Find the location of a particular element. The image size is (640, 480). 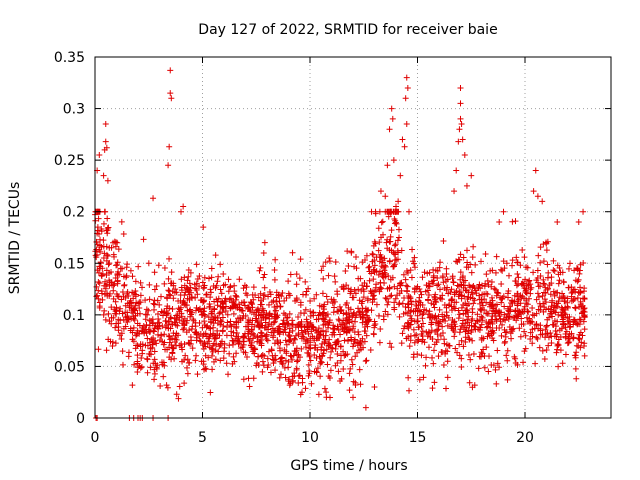

x-tick-label: 10 is located at coordinates (310, 438).